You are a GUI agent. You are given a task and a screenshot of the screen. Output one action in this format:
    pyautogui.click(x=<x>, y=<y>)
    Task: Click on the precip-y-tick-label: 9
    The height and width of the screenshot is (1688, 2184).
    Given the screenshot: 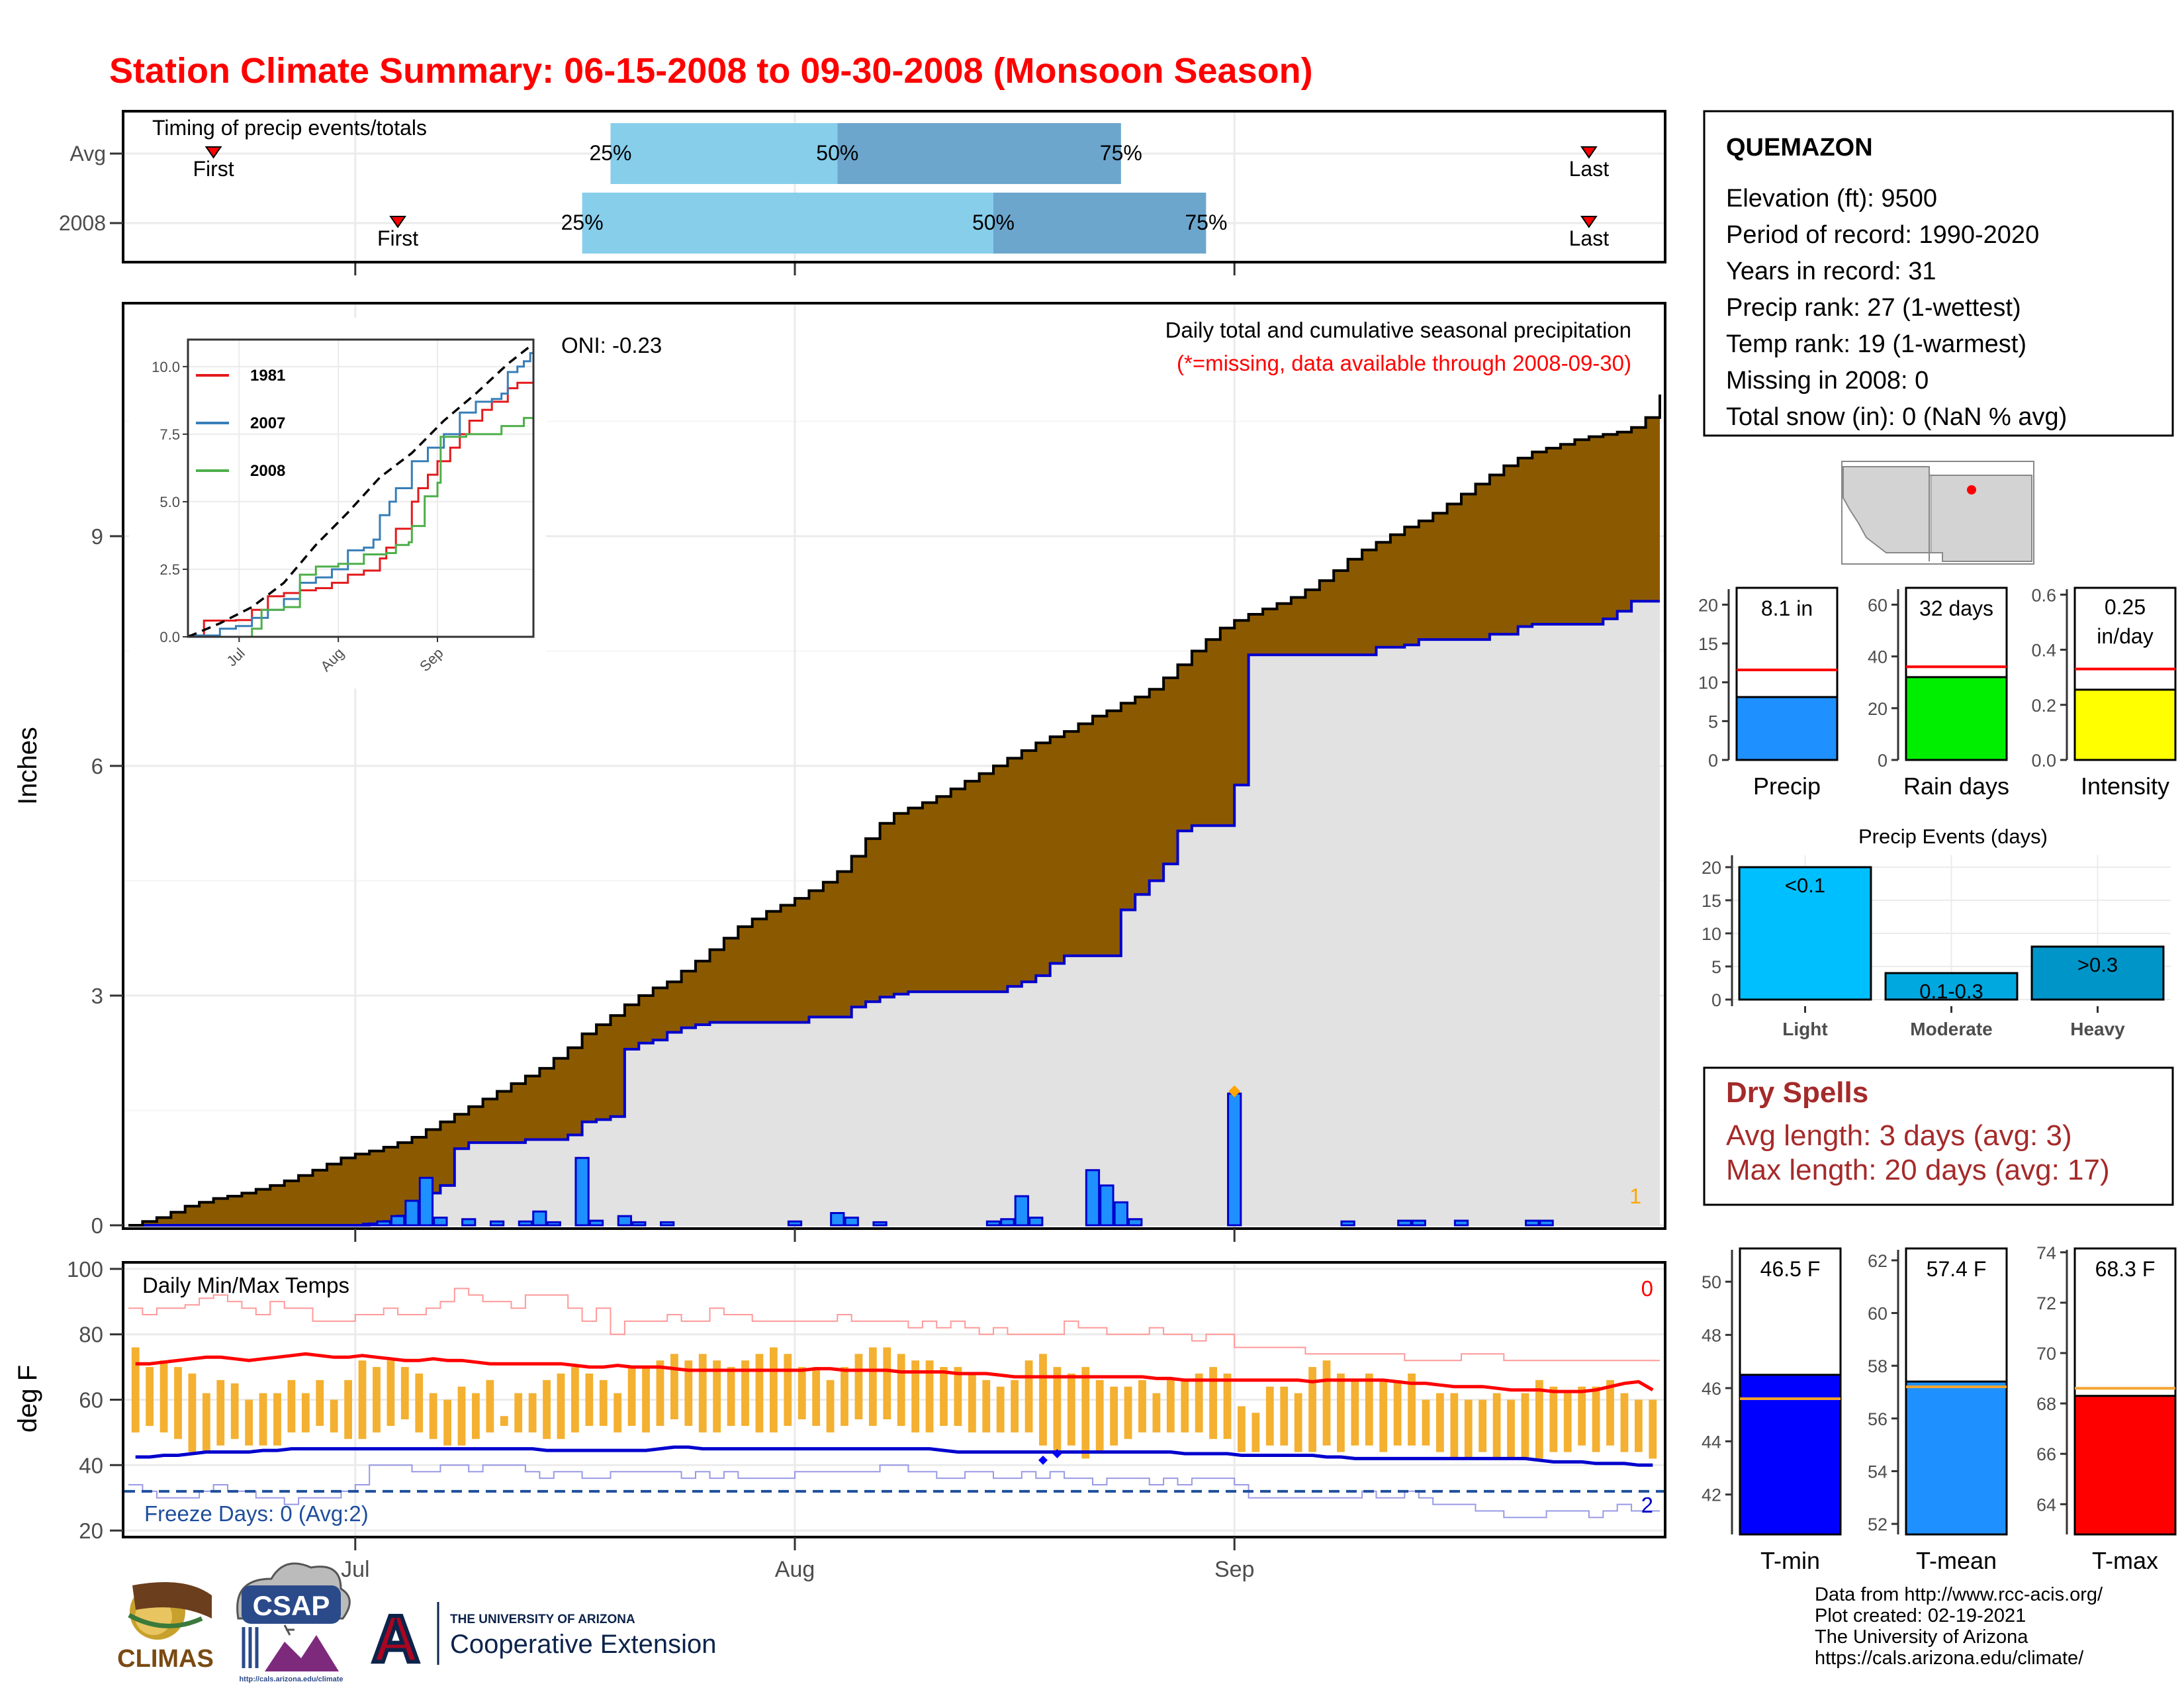 What is the action you would take?
    pyautogui.click(x=97, y=536)
    